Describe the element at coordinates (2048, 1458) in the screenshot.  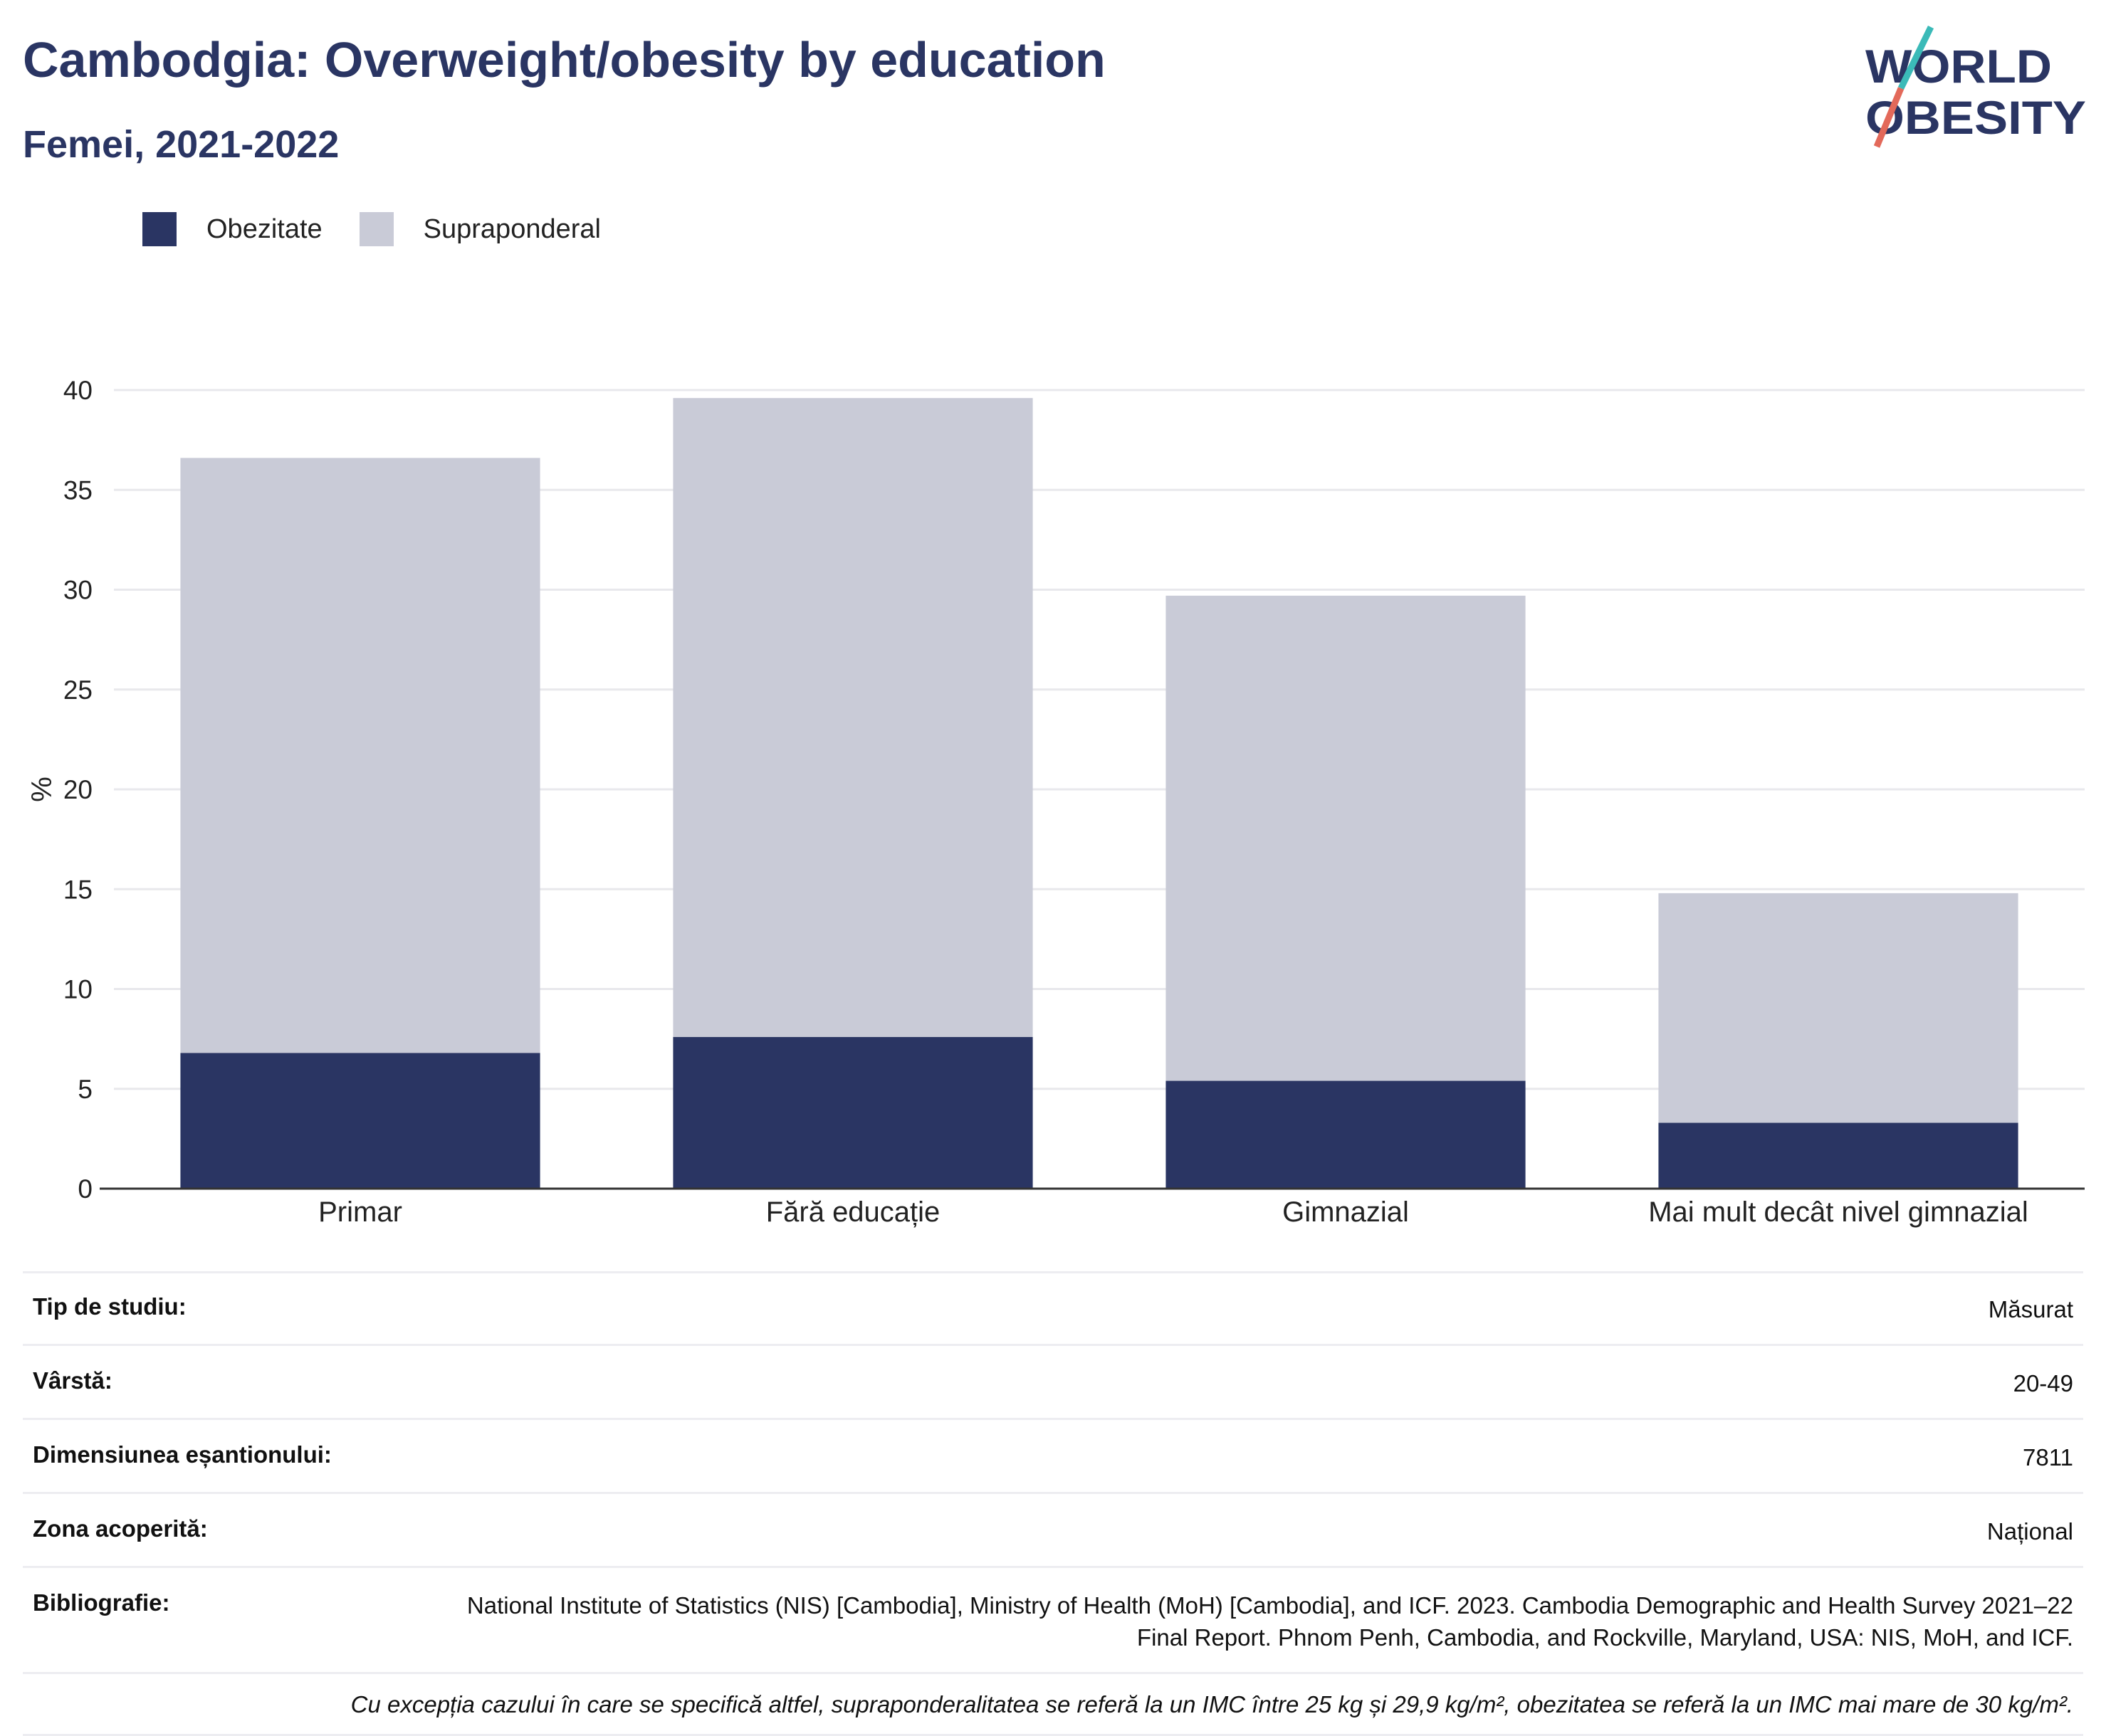
I see `info-value: 7811` at that location.